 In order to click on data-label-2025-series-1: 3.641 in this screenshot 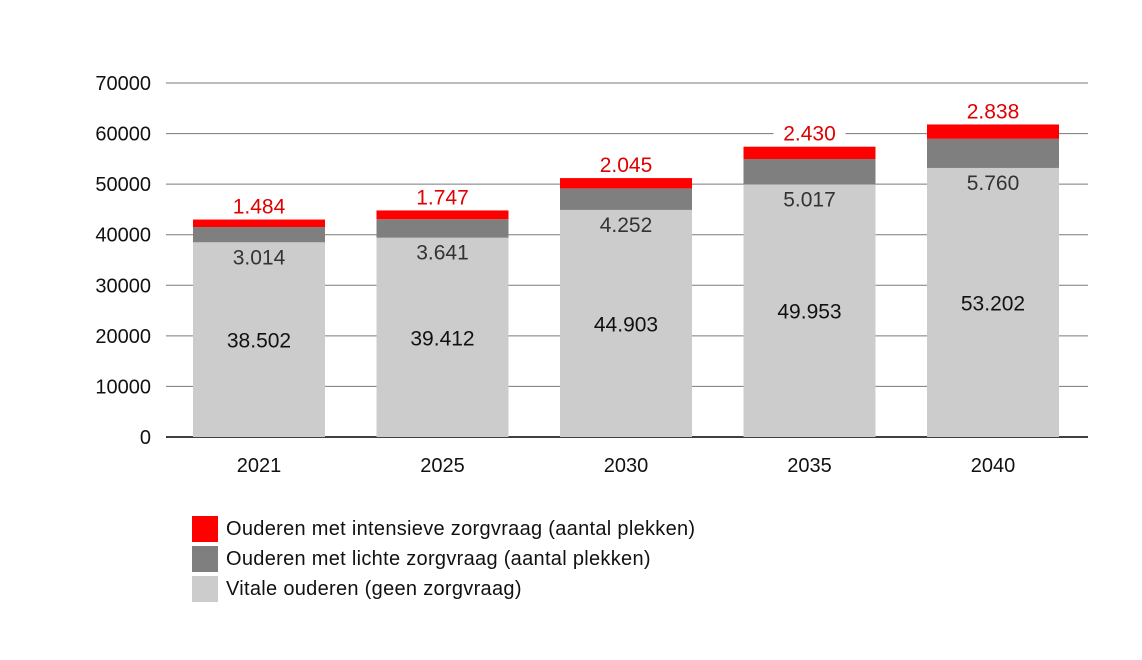, I will do `click(442, 253)`.